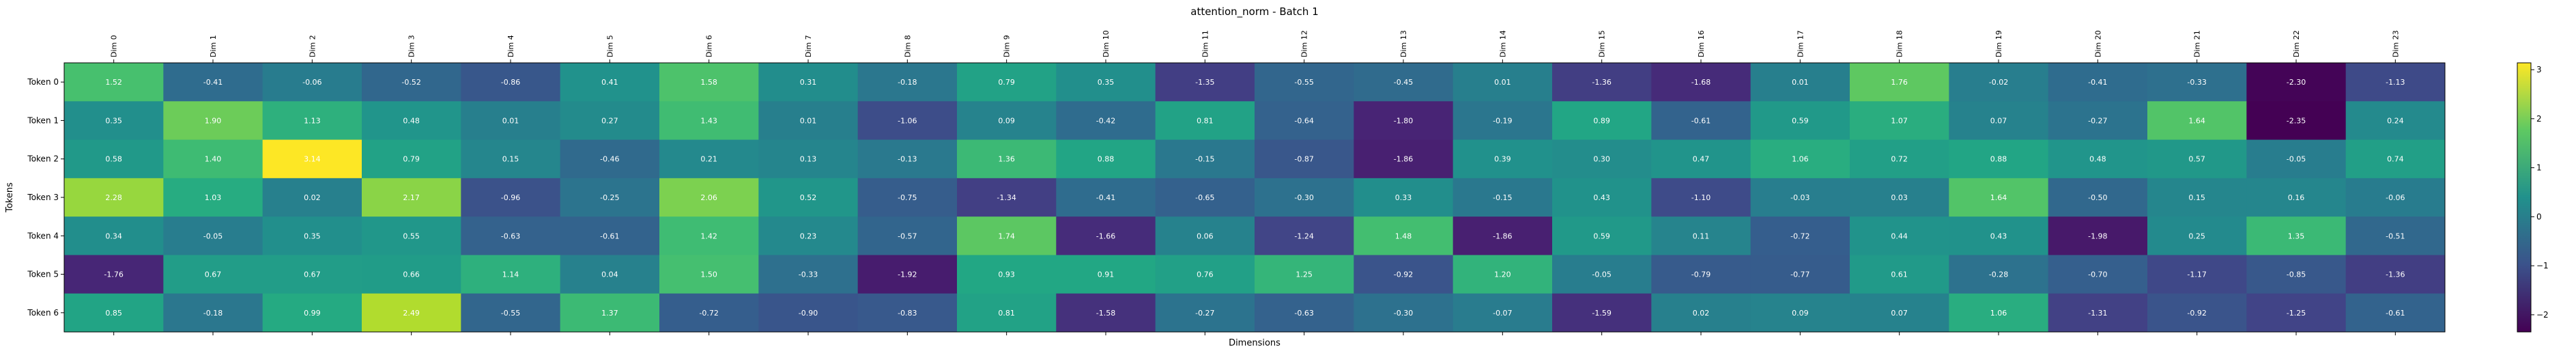 The width and height of the screenshot is (2576, 349). Describe the element at coordinates (113, 120) in the screenshot. I see `cell-value-label: 0.35` at that location.